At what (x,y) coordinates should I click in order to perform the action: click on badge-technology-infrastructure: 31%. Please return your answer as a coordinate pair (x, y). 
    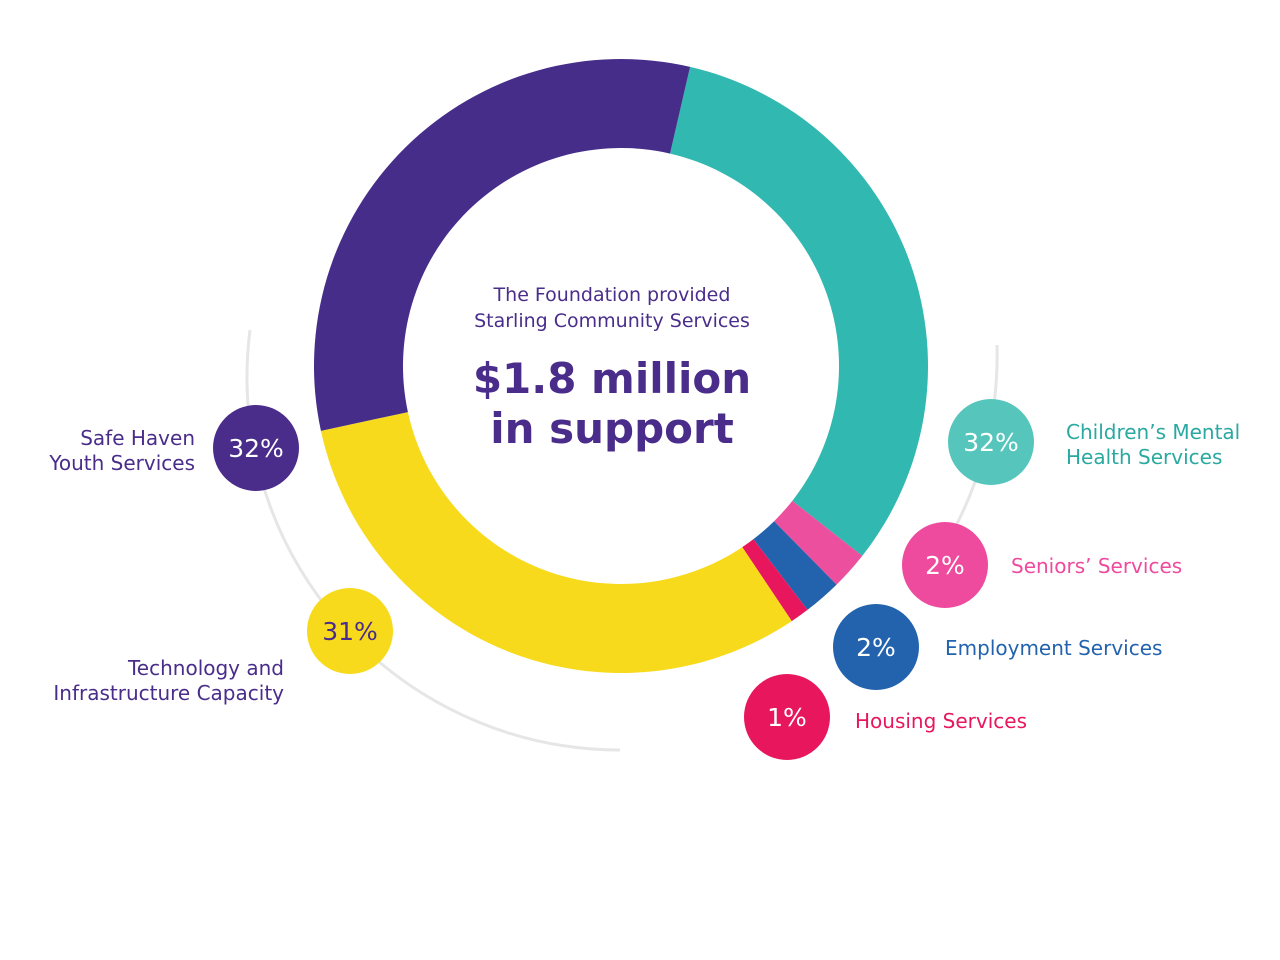
    Looking at the image, I should click on (350, 631).